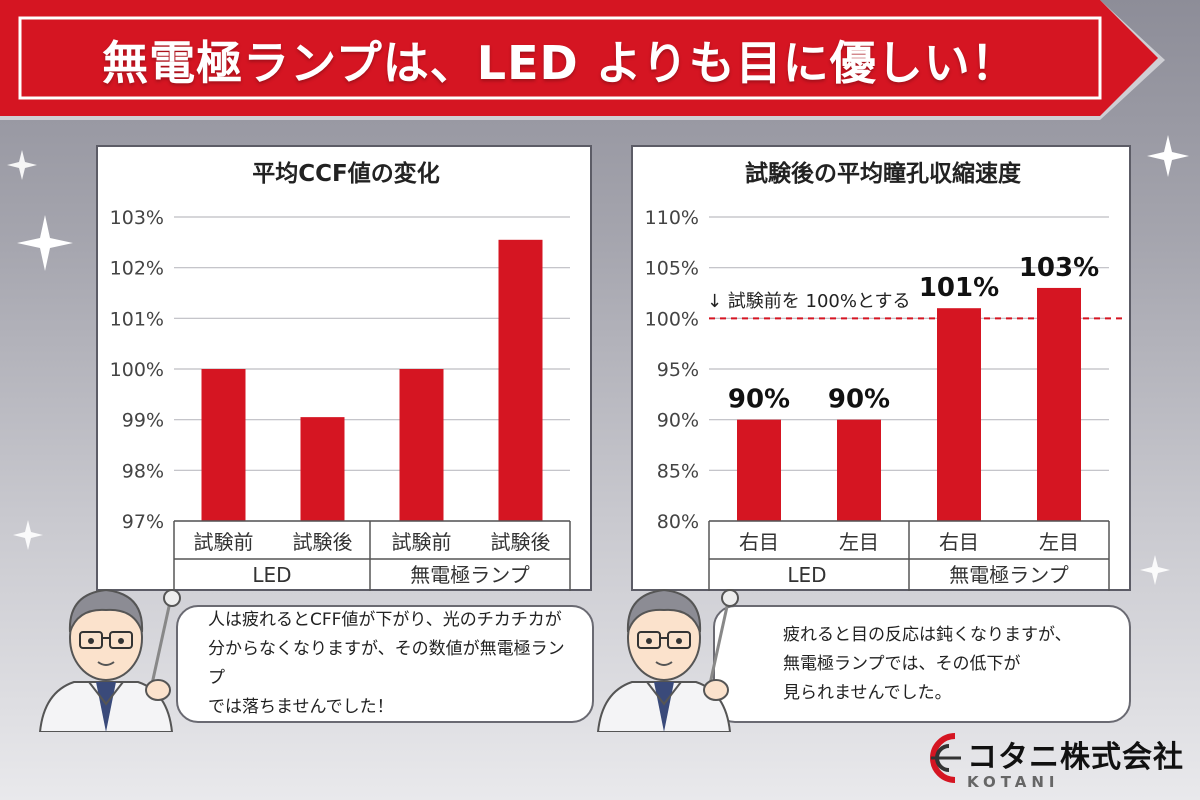  I want to click on y-tick-label: 103%, so click(137, 218).